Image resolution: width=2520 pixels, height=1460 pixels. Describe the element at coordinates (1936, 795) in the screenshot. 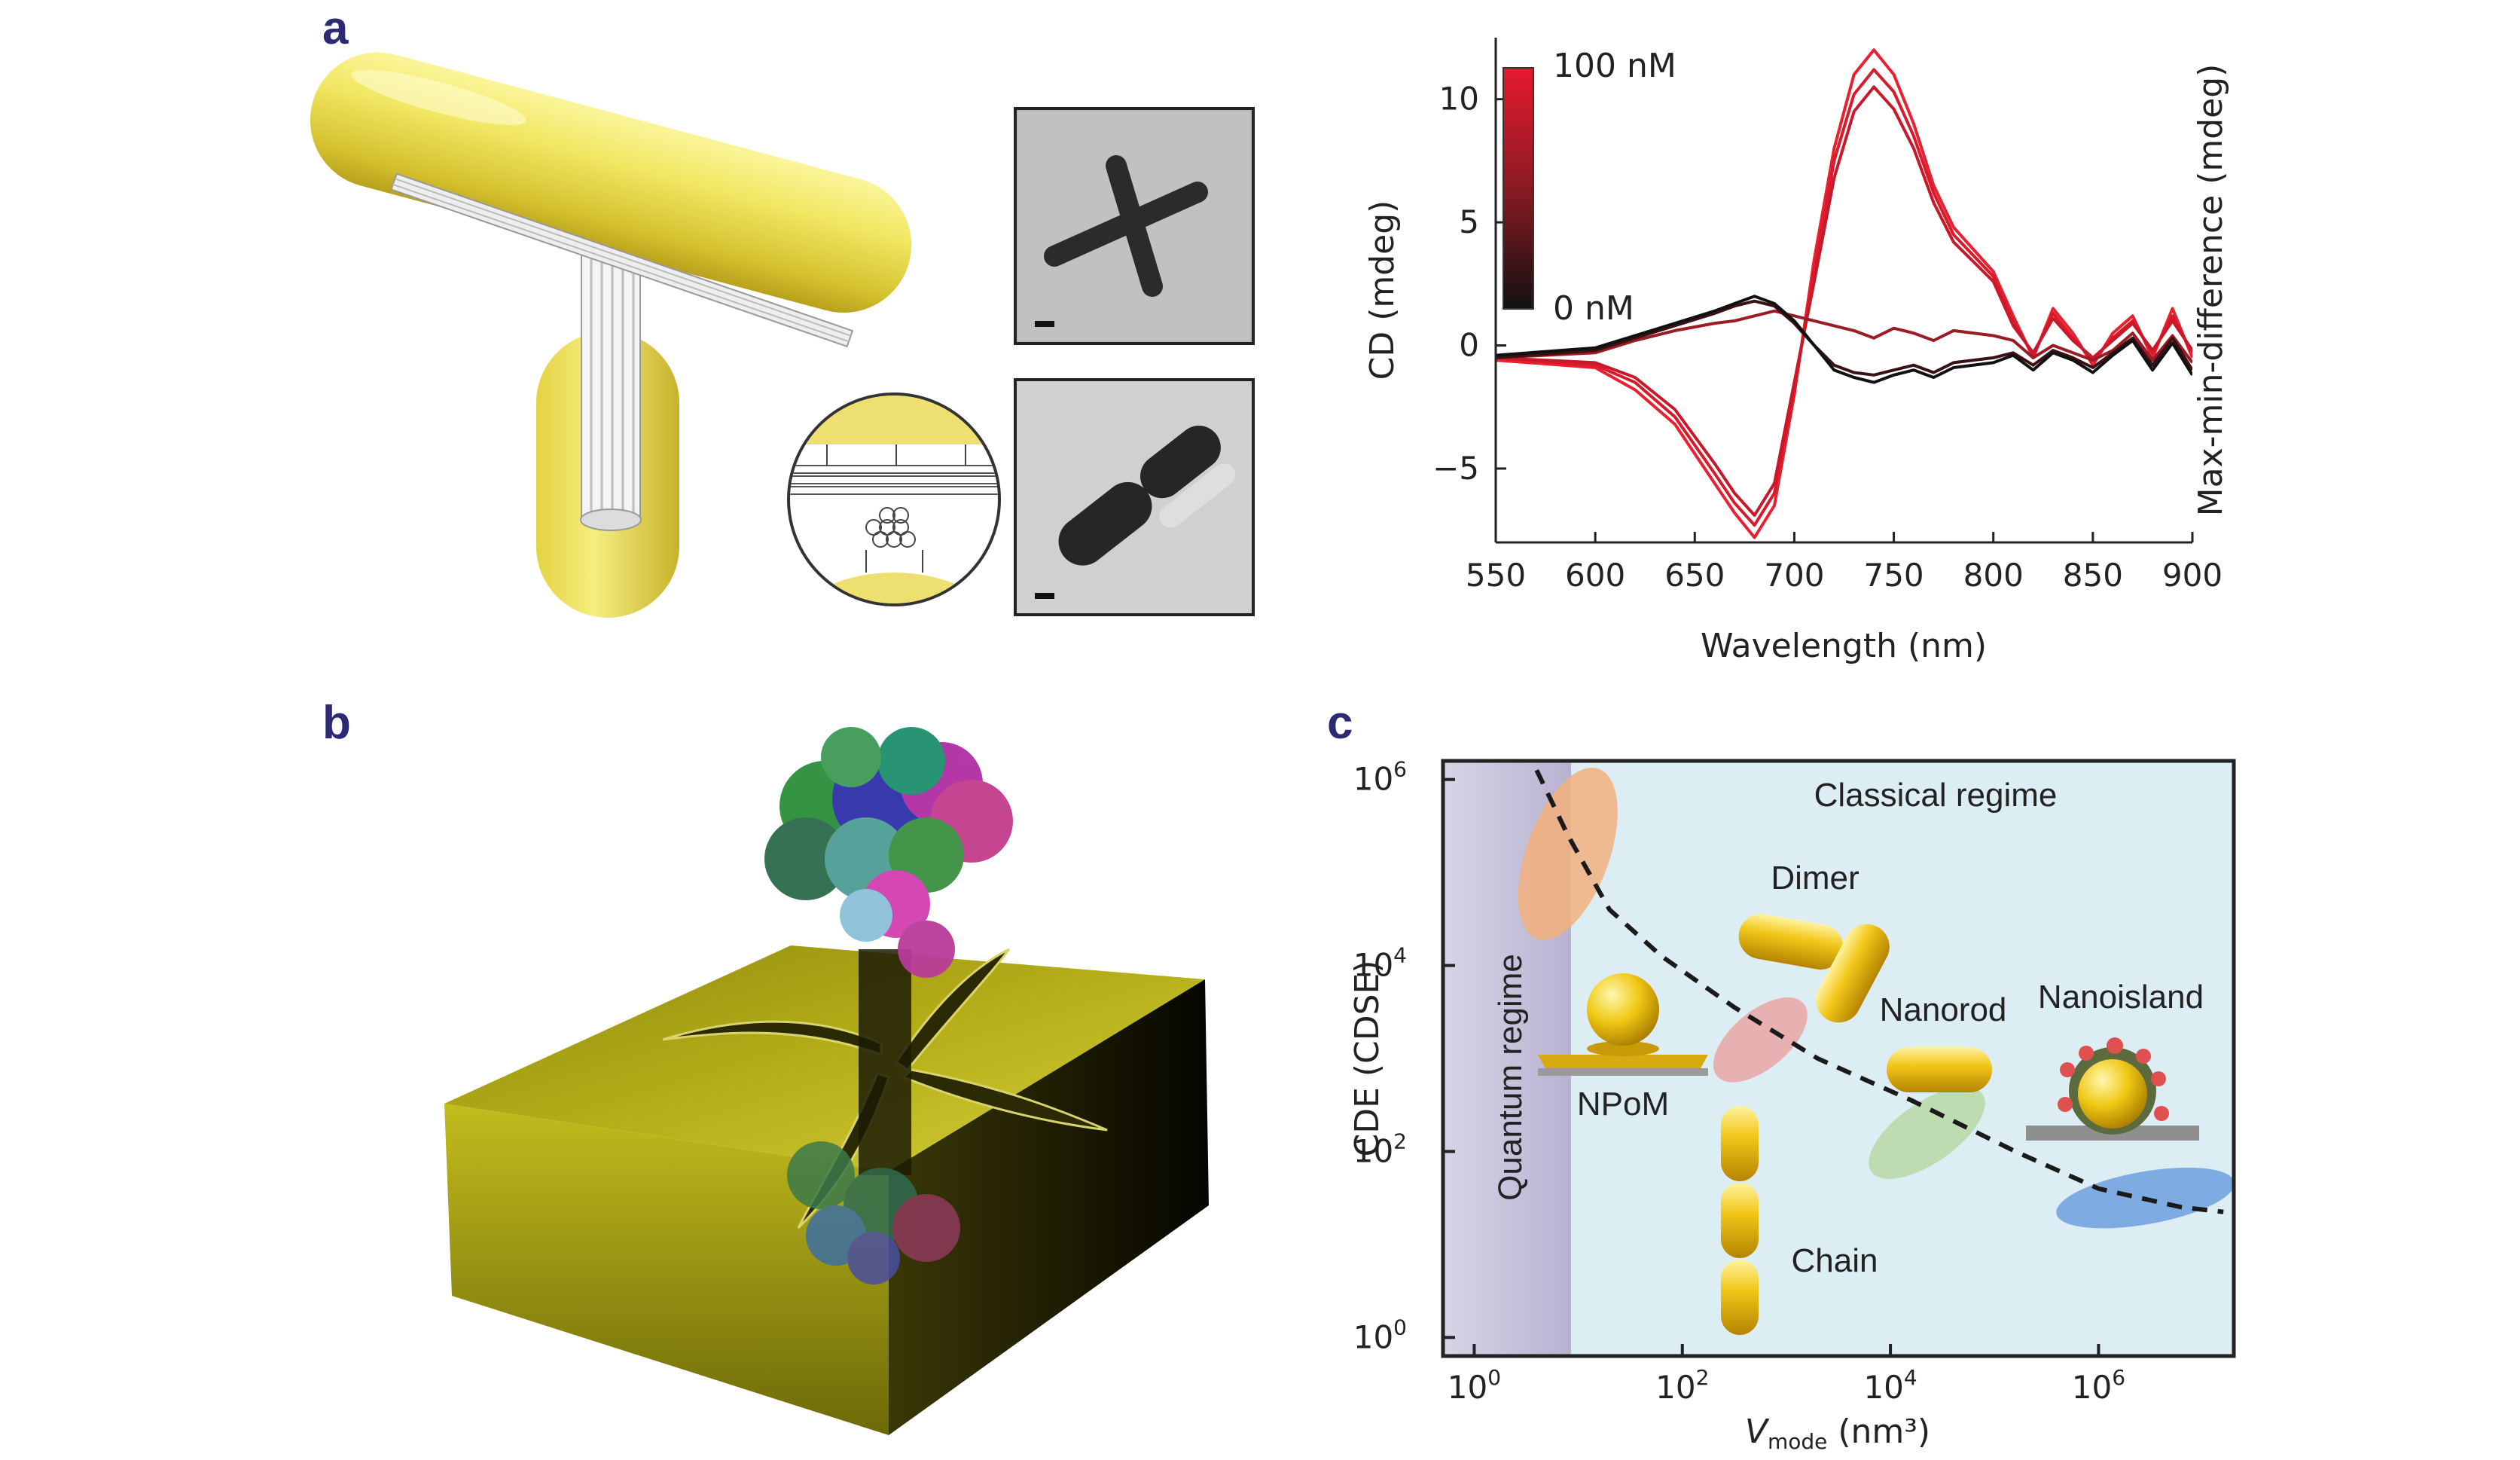

I see `classical-regime-label: Classical regime` at that location.